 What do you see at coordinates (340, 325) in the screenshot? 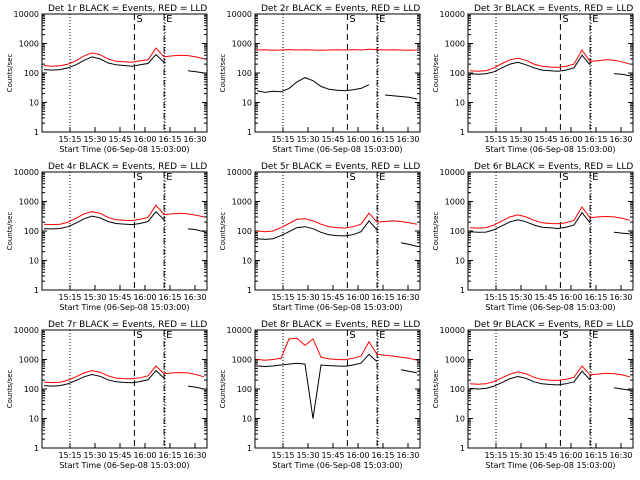
I see `panel-title: Det 8r BLACK = Events, RED = LLD` at bounding box center [340, 325].